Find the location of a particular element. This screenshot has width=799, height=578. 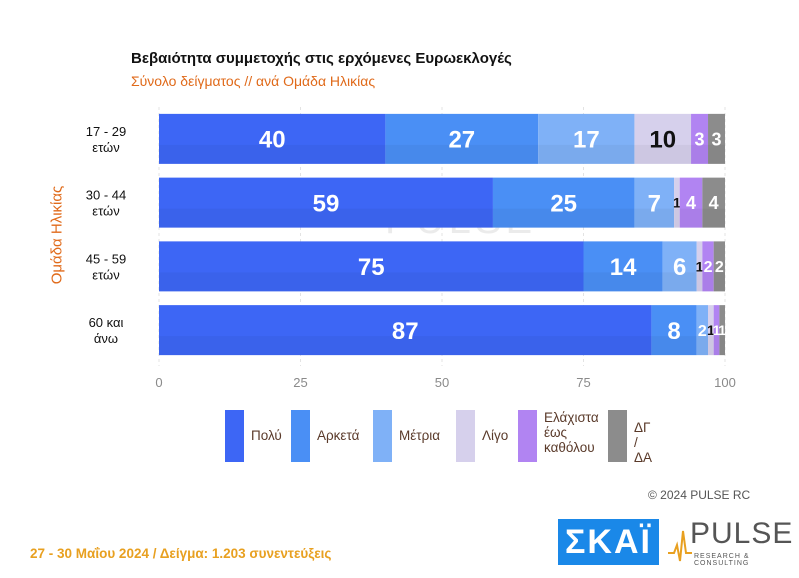

x-tick-label: 75 is located at coordinates (583, 382).